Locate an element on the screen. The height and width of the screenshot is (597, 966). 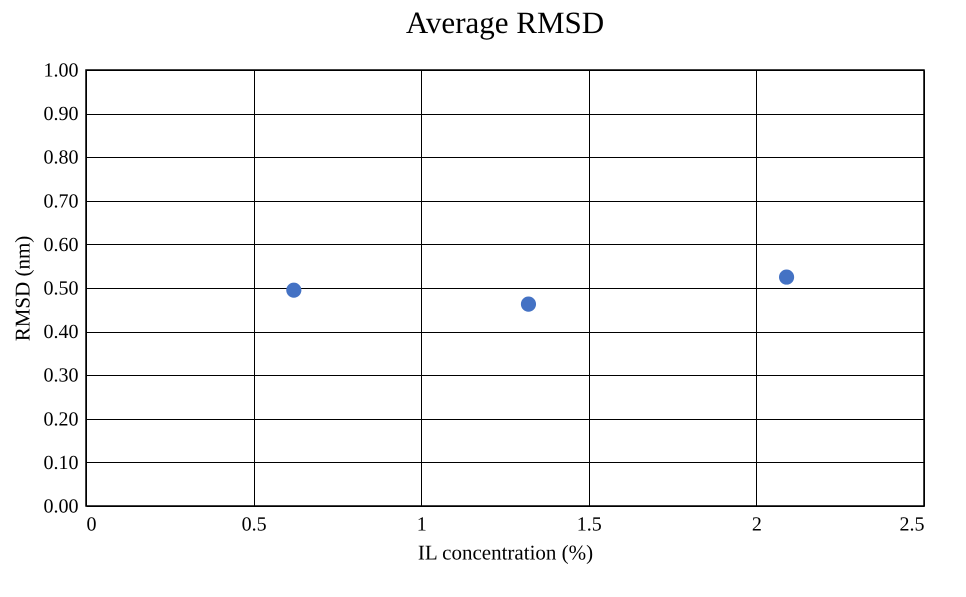
y-tick-label: 0.50 is located at coordinates (61, 289).